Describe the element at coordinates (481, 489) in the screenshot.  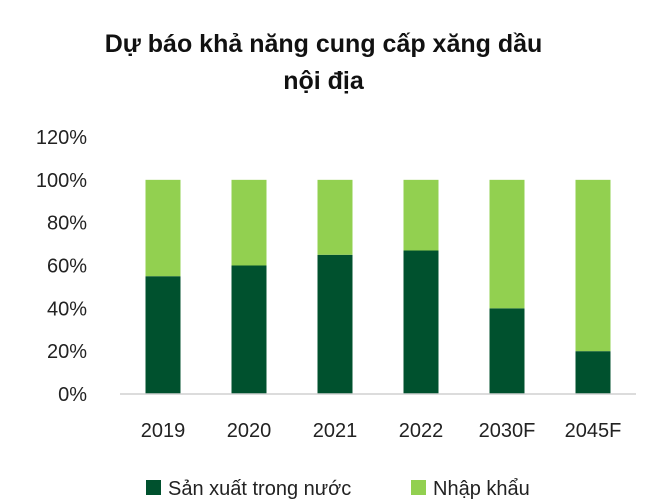
I see `legend-label-import: Nhập khẩu` at that location.